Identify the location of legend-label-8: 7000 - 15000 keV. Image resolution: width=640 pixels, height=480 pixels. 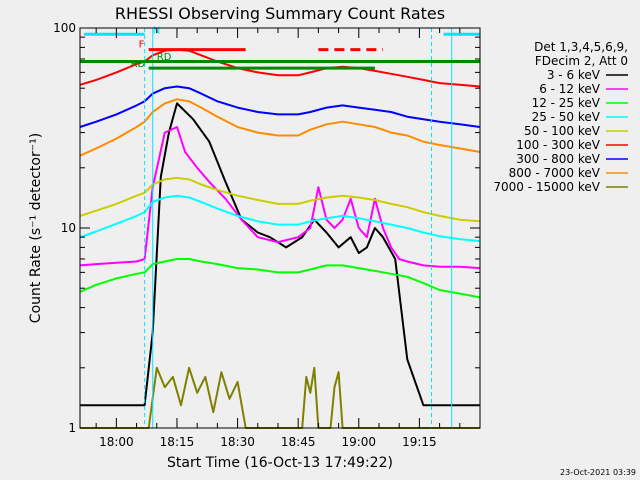
(546, 187).